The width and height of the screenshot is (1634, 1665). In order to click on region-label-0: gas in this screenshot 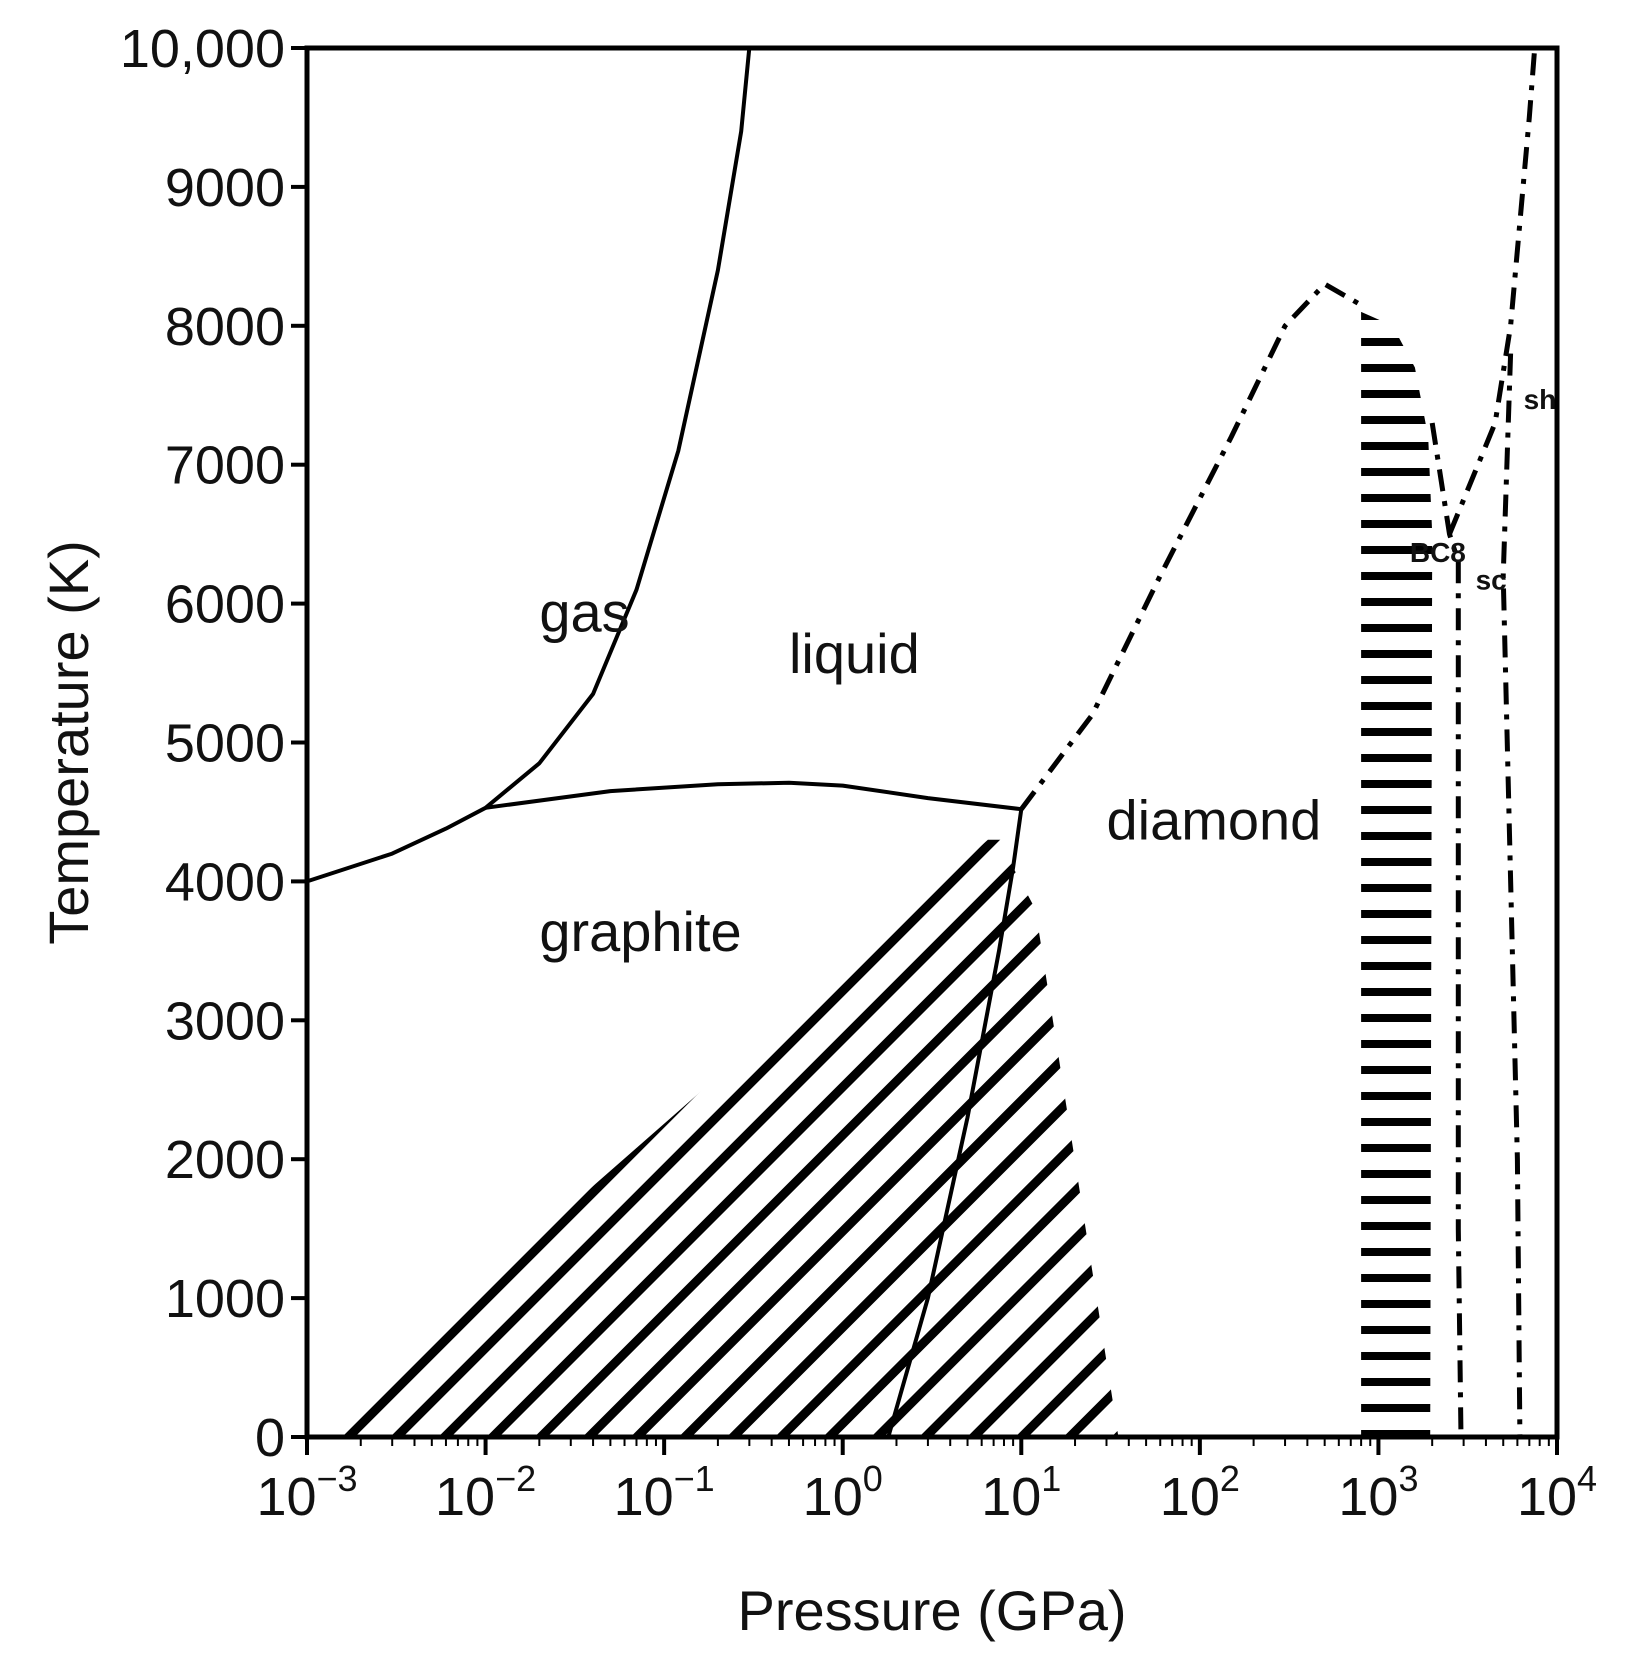, I will do `click(584, 611)`.